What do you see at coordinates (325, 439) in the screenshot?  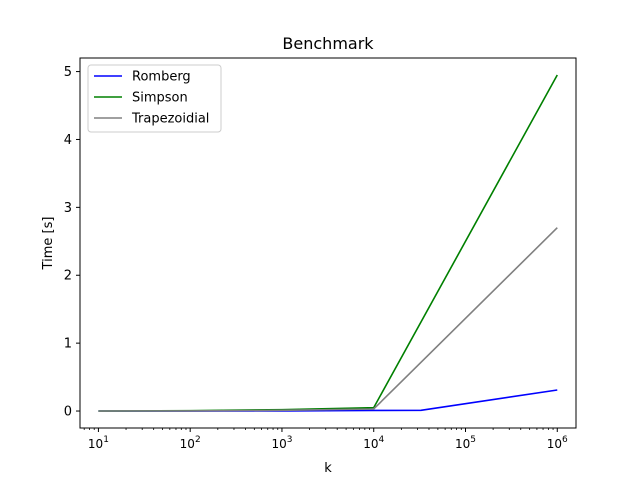 I see `x-axis: 10¹ 10² 10³ 10⁴ 10⁵ 10⁶` at bounding box center [325, 439].